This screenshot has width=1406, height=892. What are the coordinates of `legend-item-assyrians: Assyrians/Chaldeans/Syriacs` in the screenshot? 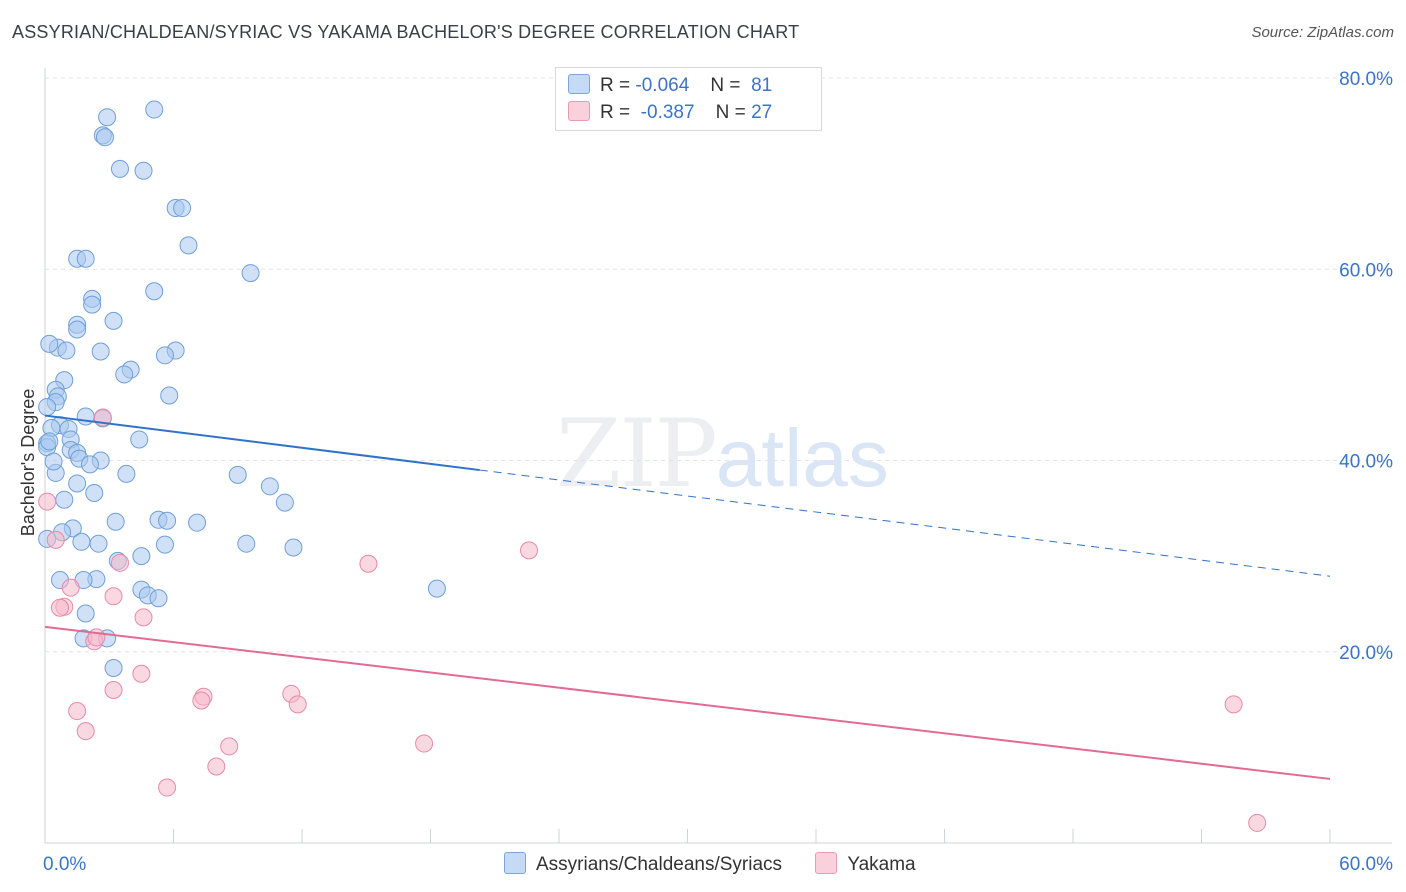 It's located at (643, 864).